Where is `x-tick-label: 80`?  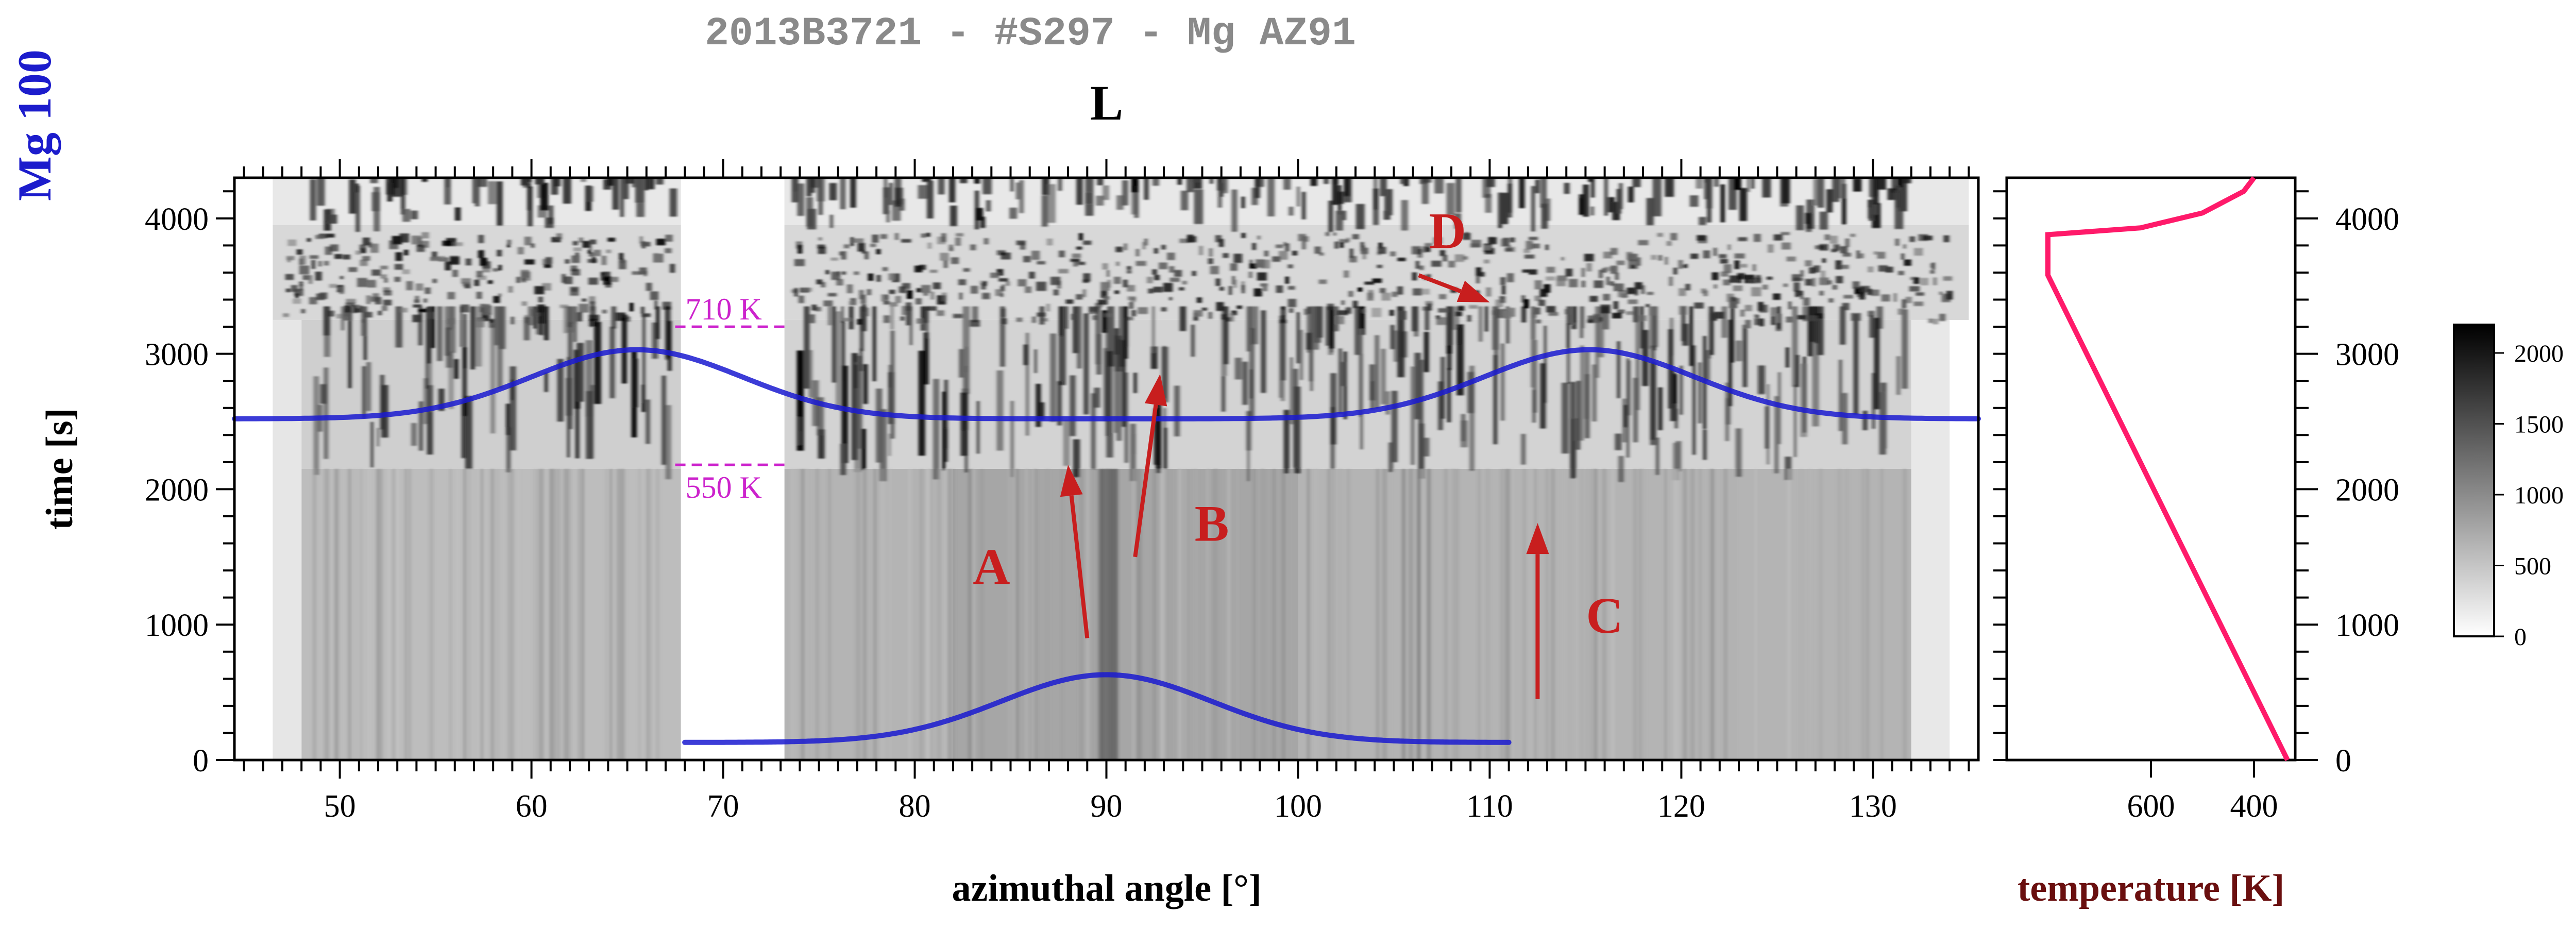
x-tick-label: 80 is located at coordinates (915, 806).